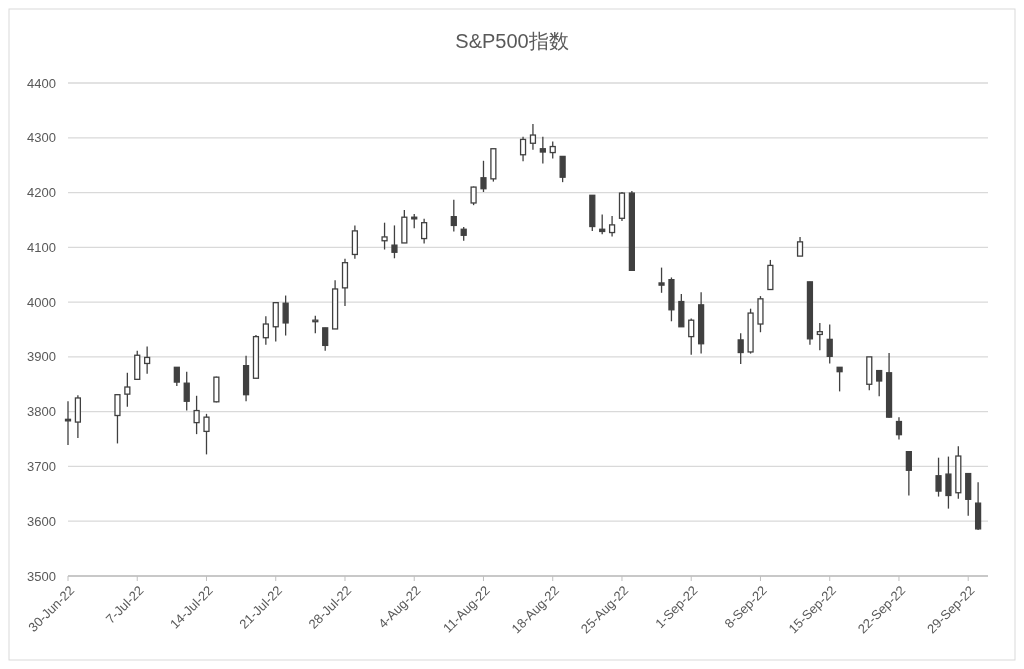 The image size is (1024, 669). What do you see at coordinates (41, 138) in the screenshot?
I see `y-tick-label: 4300` at bounding box center [41, 138].